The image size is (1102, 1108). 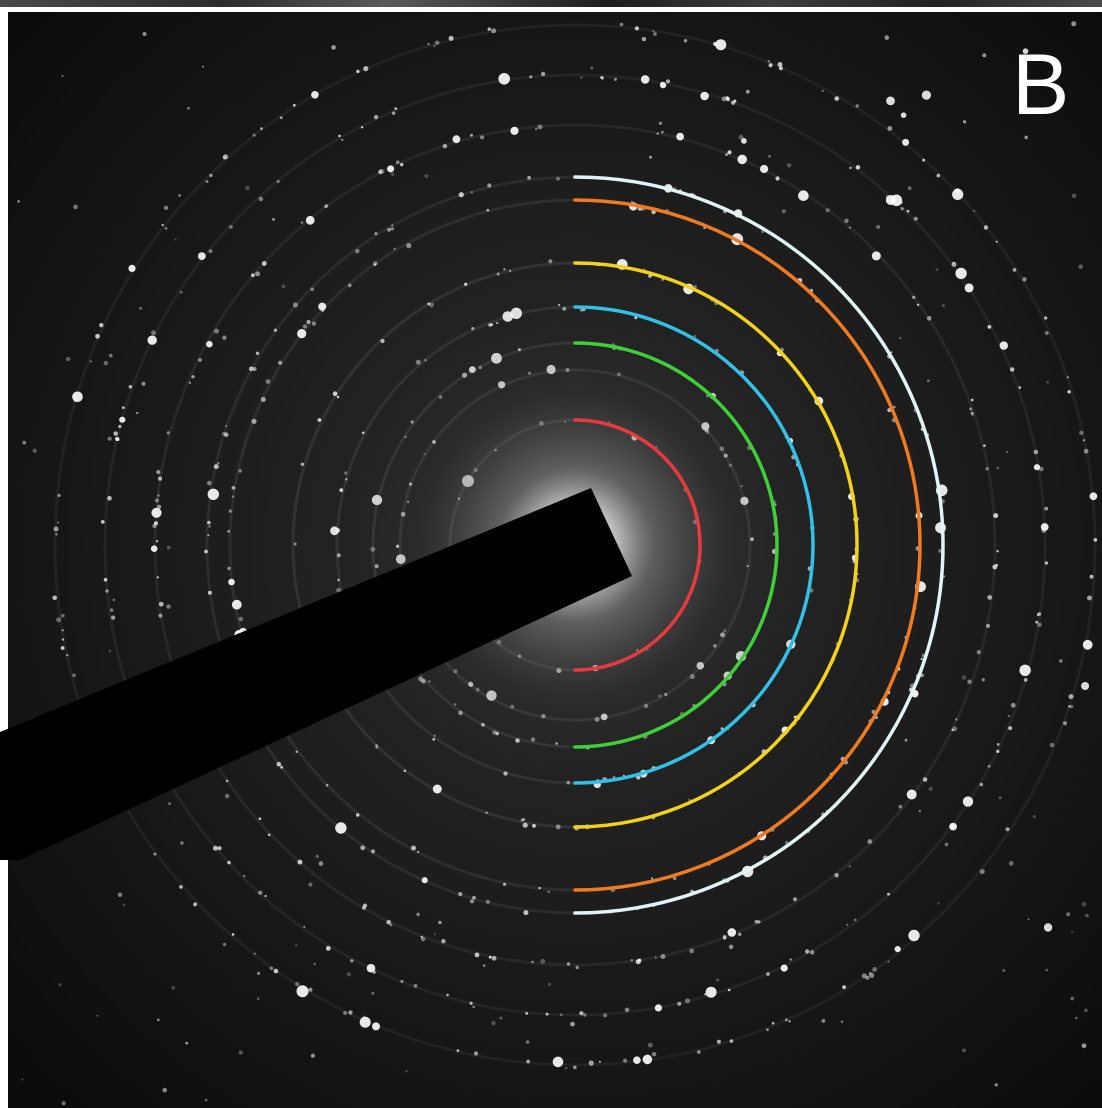 What do you see at coordinates (1041, 85) in the screenshot?
I see `panel-label: B` at bounding box center [1041, 85].